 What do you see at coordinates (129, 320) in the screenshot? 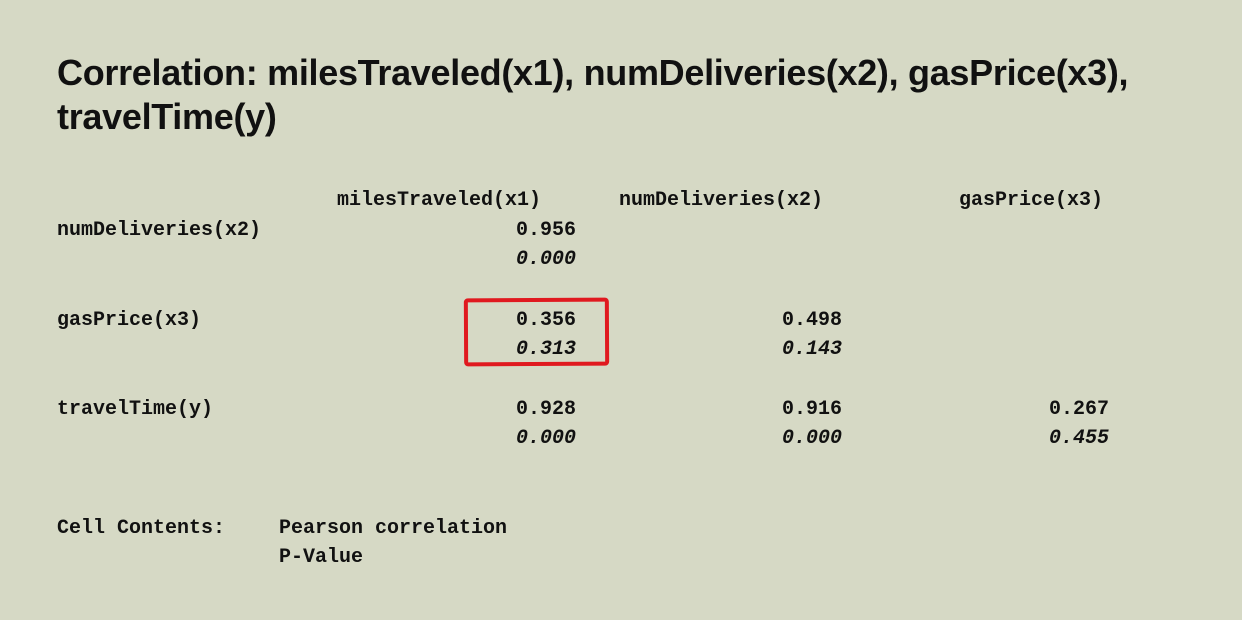
I see `row-label-x3: gasPrice(x3)` at bounding box center [129, 320].